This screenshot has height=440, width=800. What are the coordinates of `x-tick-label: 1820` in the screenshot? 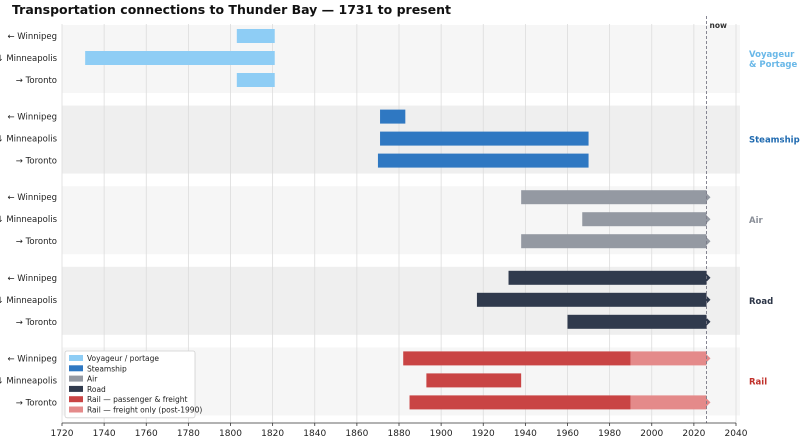 It's located at (272, 434).